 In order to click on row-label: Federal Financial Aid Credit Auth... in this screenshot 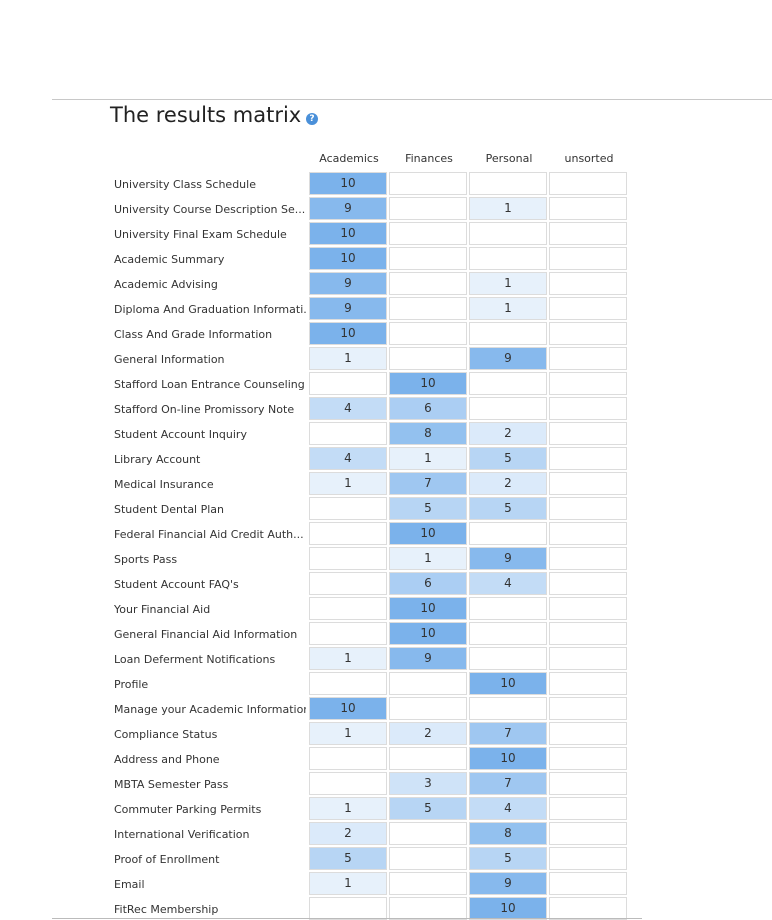, I will do `click(209, 534)`.